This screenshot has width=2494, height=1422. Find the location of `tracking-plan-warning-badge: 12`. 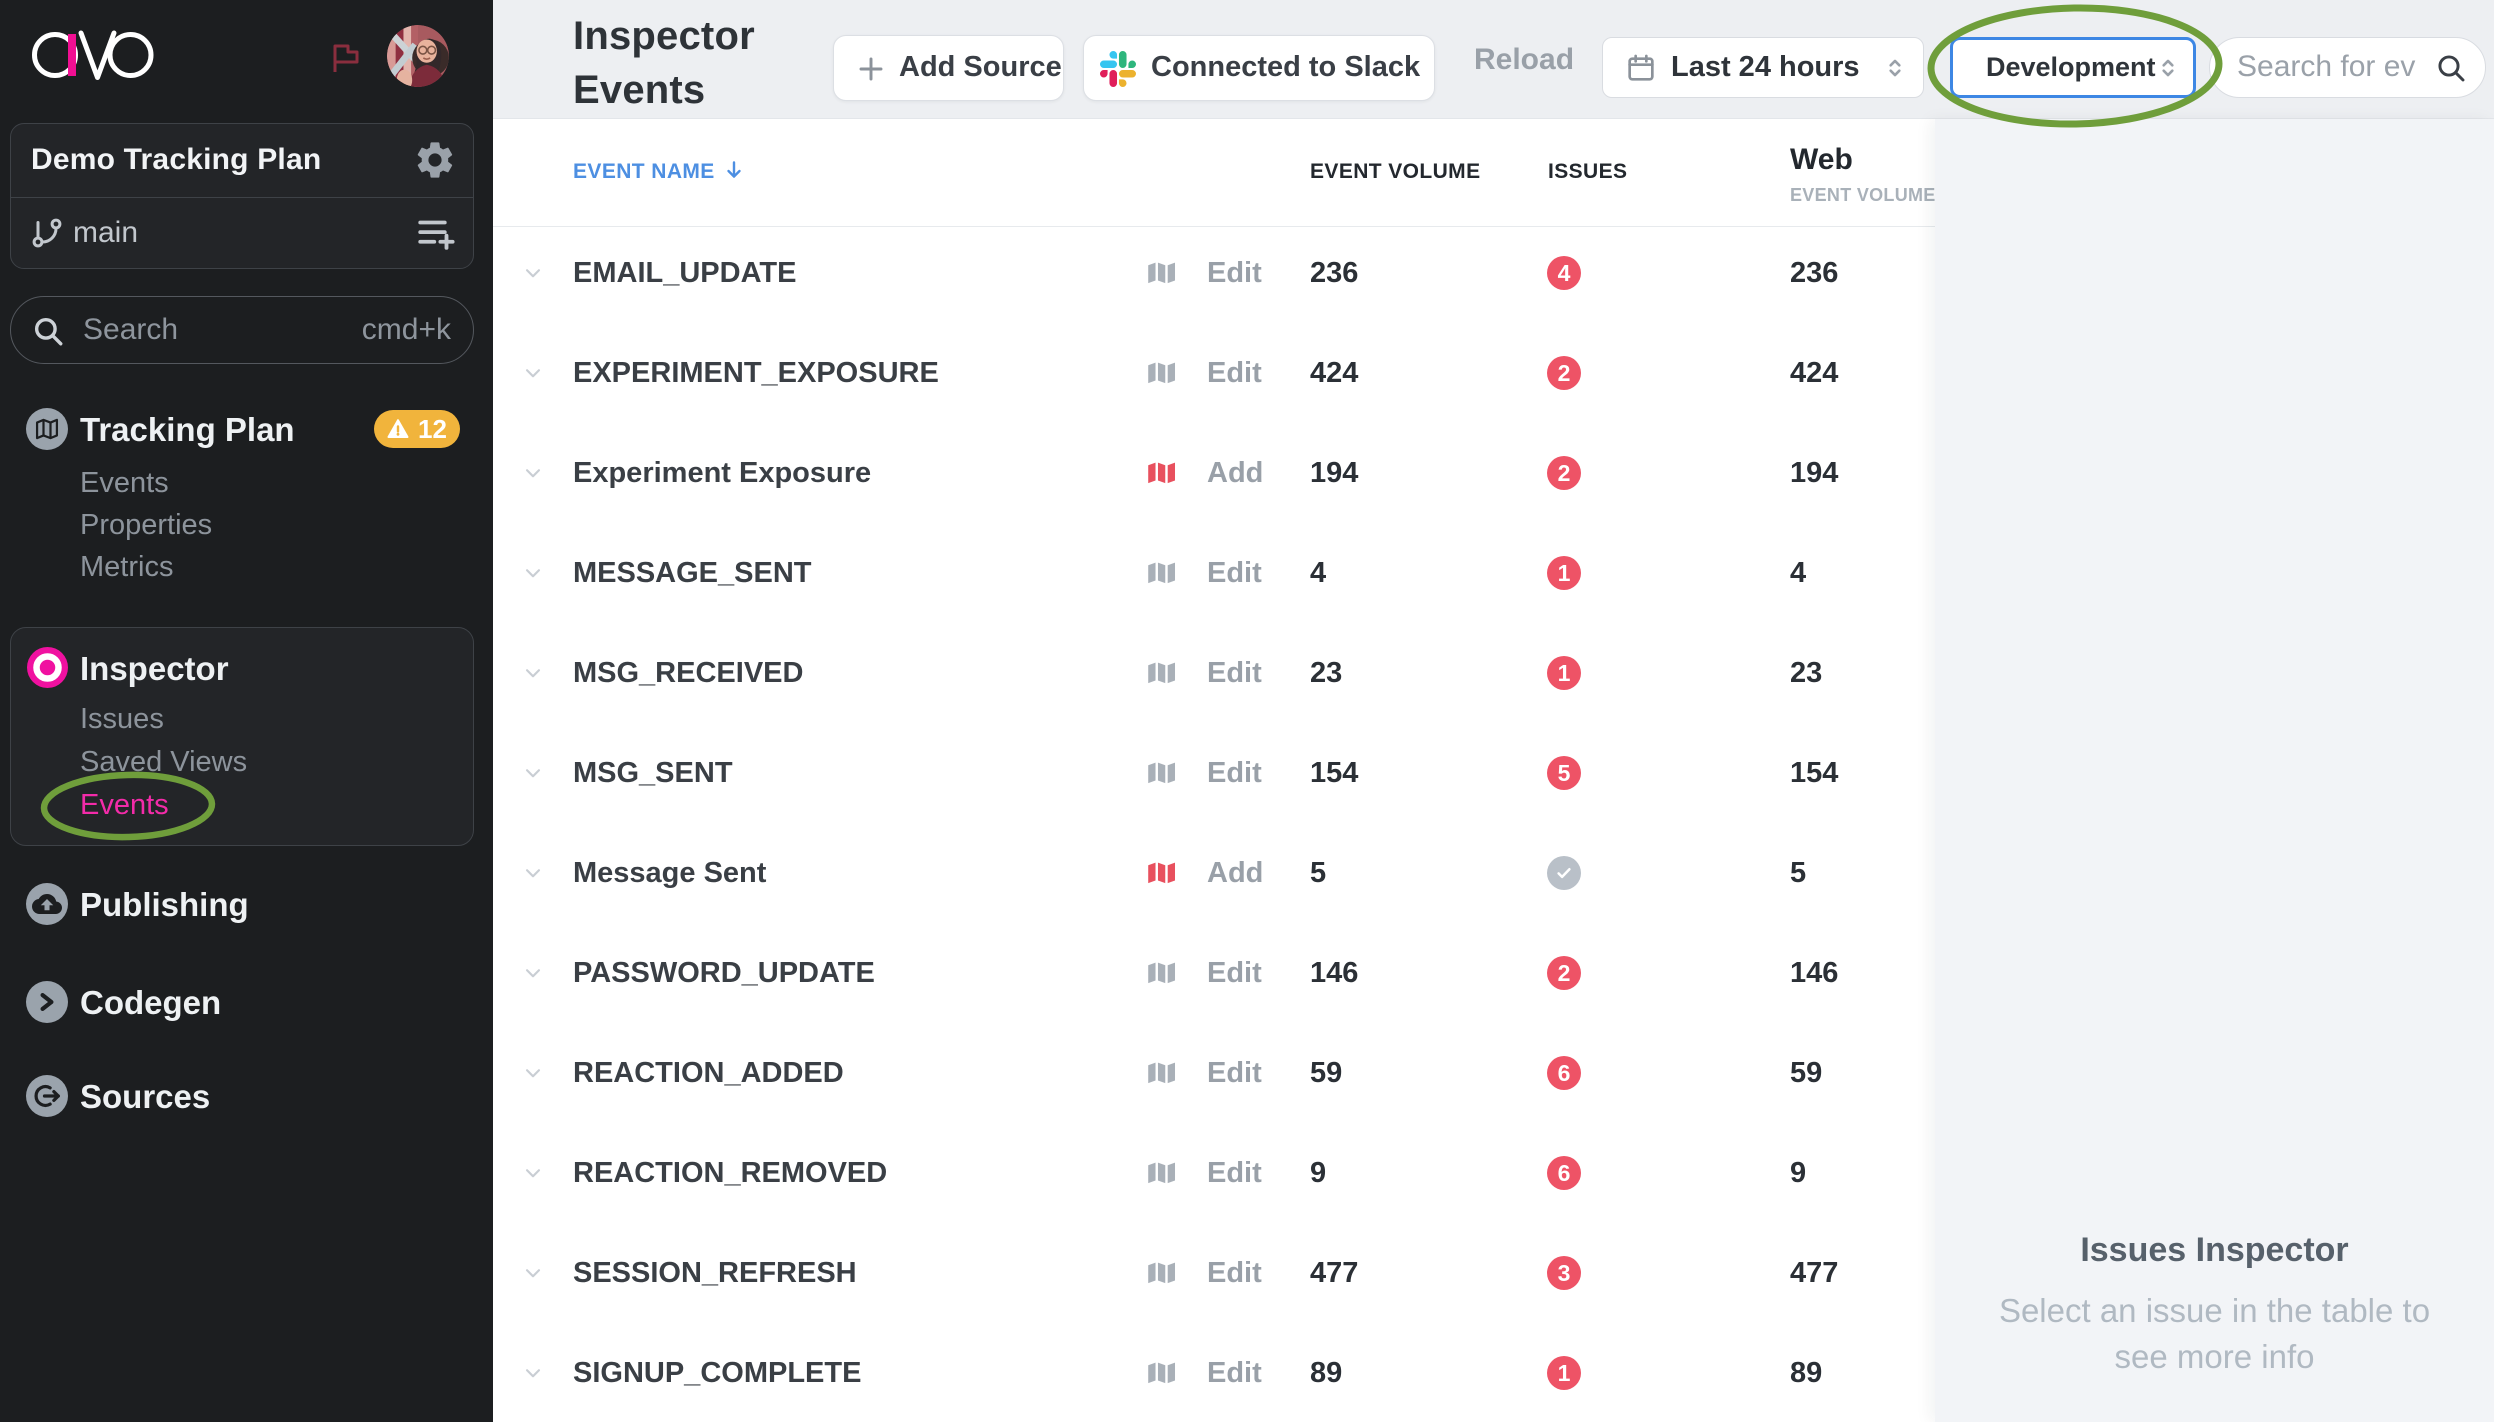

tracking-plan-warning-badge: 12 is located at coordinates (417, 429).